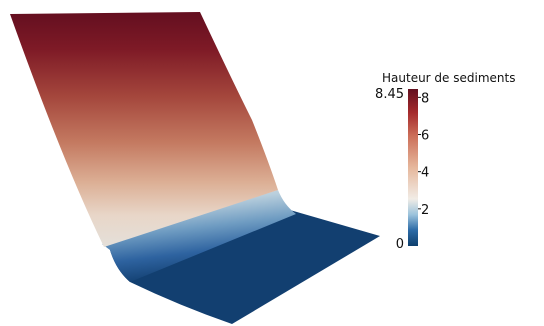 This screenshot has height=326, width=544. I want to click on colorbar-tick-label: 2, so click(425, 210).